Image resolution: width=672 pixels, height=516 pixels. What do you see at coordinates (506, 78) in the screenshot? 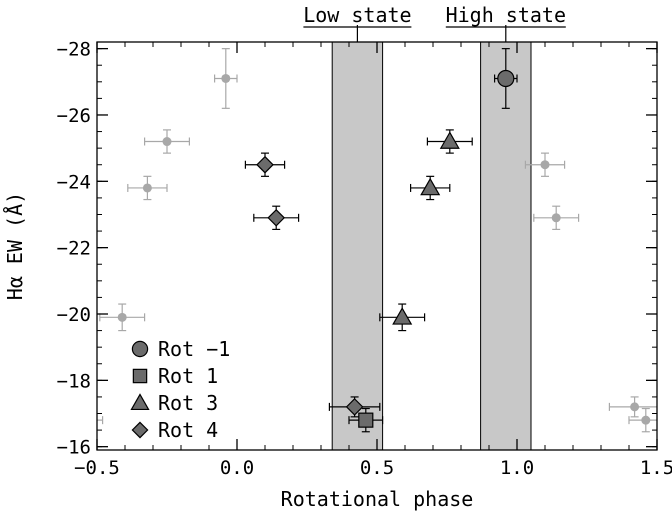
I see `data-point-circle` at bounding box center [506, 78].